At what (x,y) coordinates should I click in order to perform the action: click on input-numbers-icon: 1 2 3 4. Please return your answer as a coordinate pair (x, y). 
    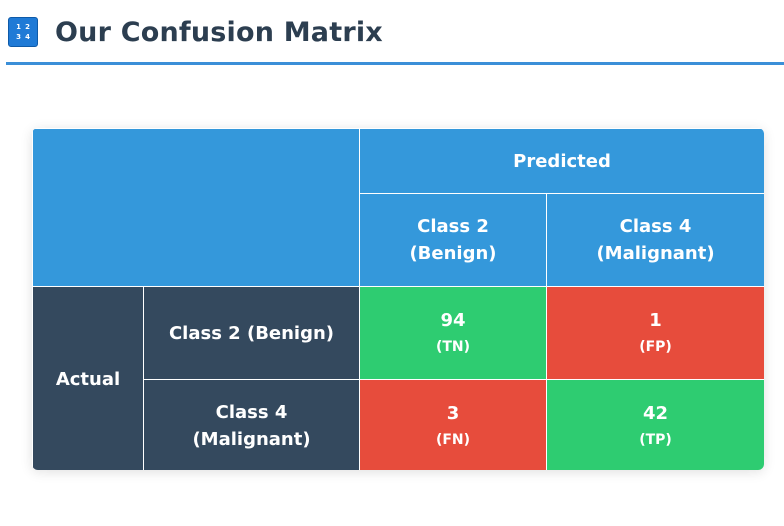
    Looking at the image, I should click on (23, 32).